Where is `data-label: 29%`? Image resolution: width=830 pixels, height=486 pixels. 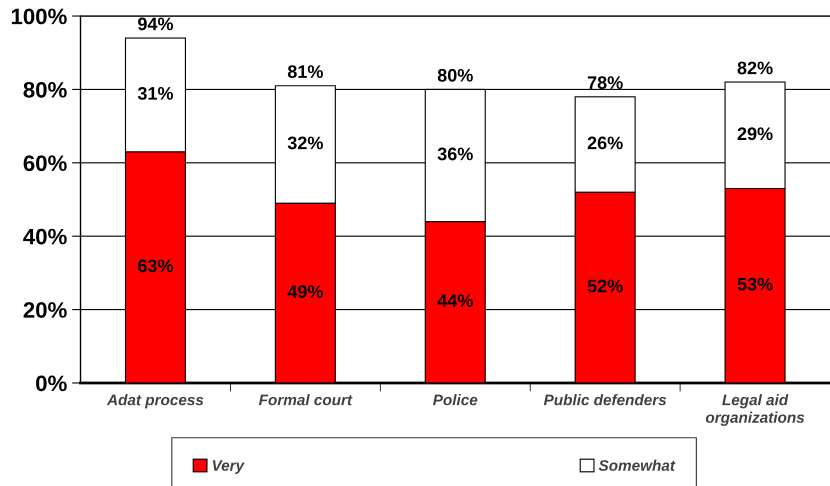 data-label: 29% is located at coordinates (755, 133).